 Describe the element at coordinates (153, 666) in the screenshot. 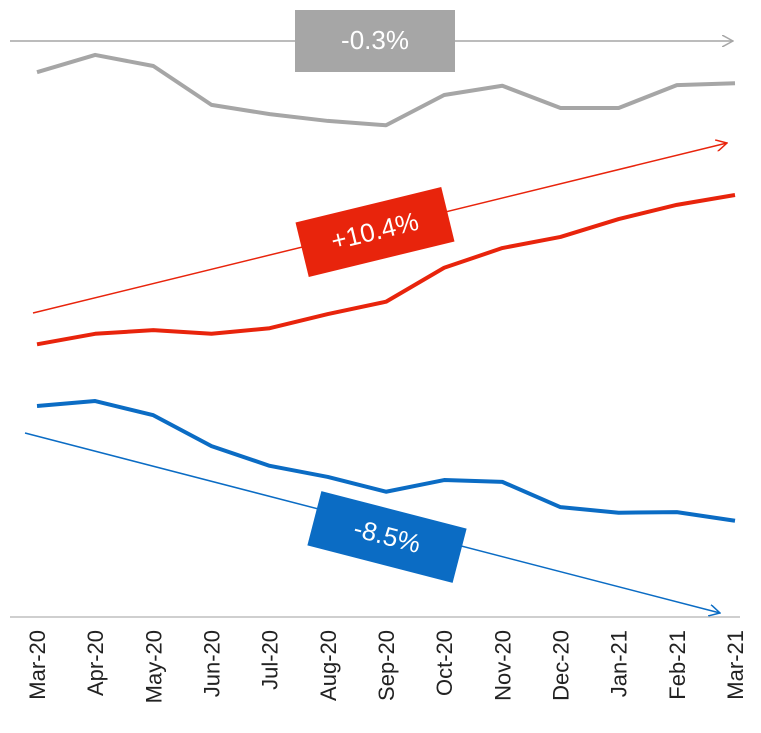

I see `x-tick-label: May-20` at that location.